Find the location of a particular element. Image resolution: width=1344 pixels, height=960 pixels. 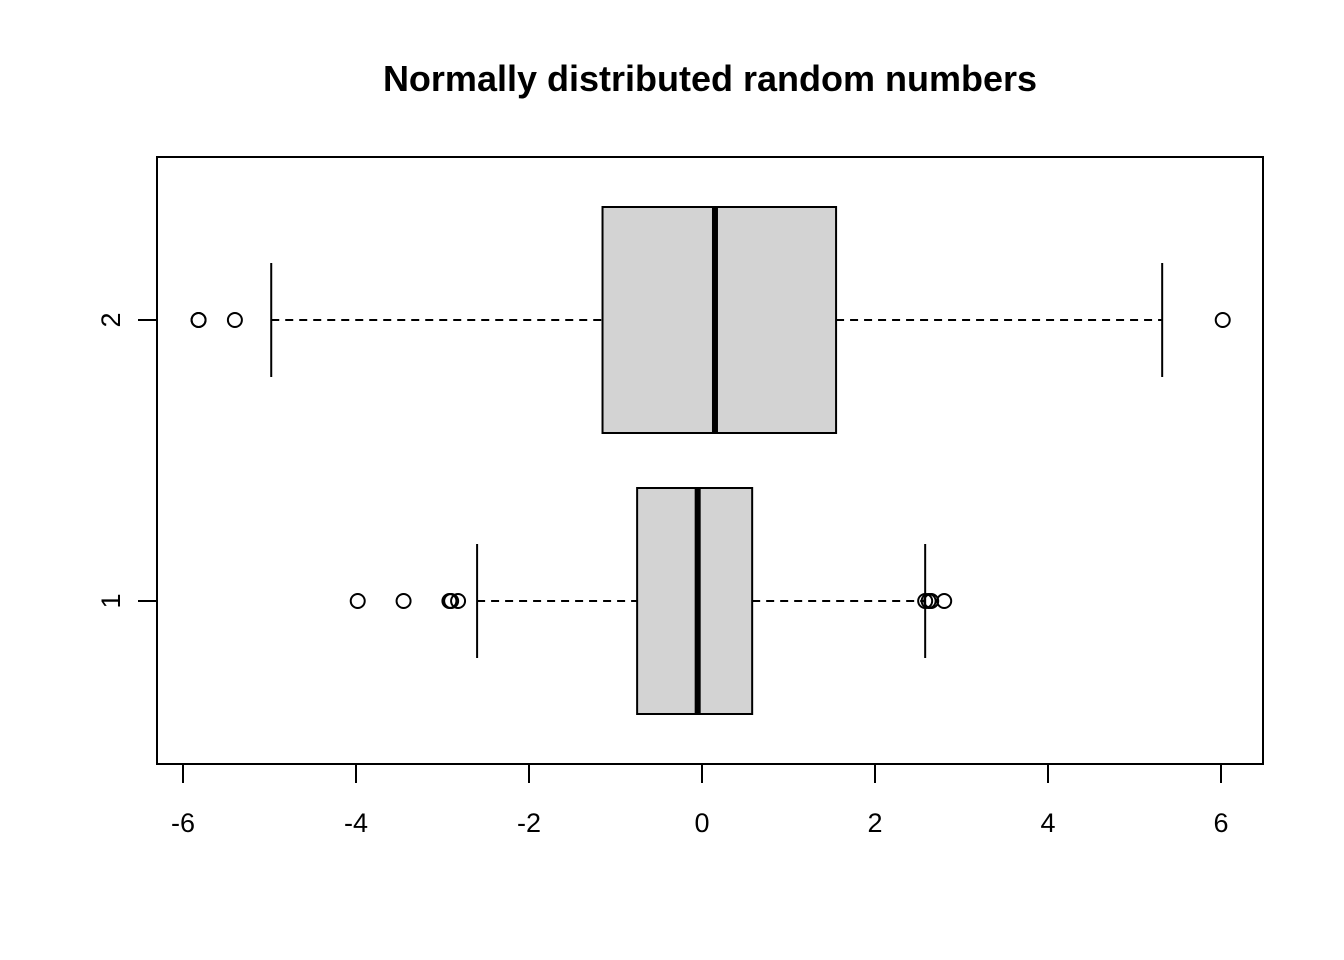

x-tick-label: -4 is located at coordinates (356, 823).